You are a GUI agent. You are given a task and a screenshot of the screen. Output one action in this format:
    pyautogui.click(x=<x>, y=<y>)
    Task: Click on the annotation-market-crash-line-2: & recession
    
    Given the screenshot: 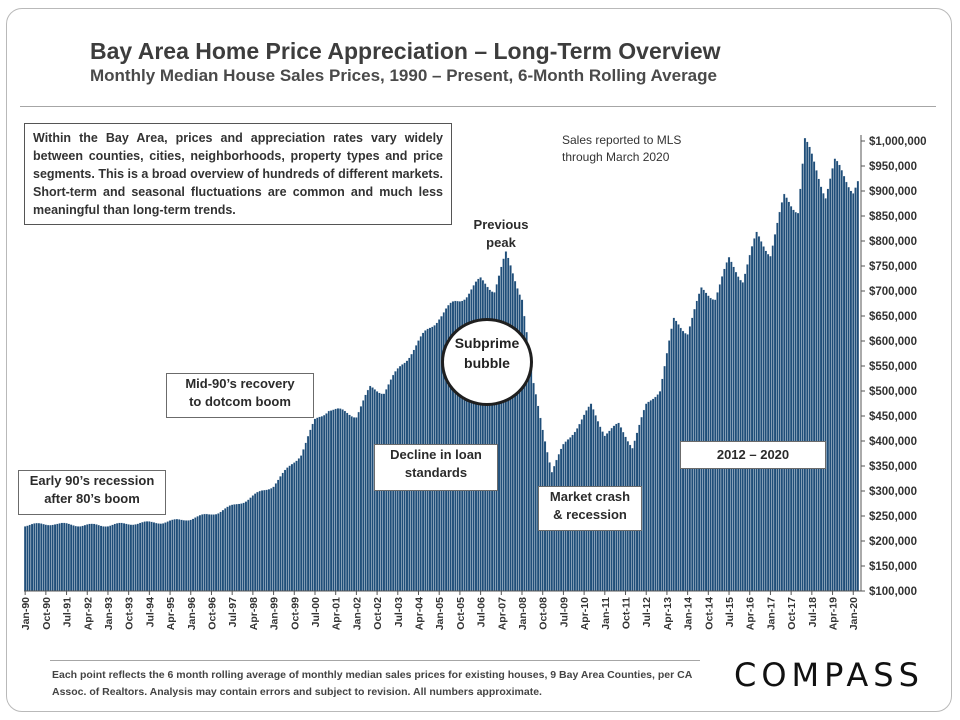 What is the action you would take?
    pyautogui.click(x=590, y=514)
    